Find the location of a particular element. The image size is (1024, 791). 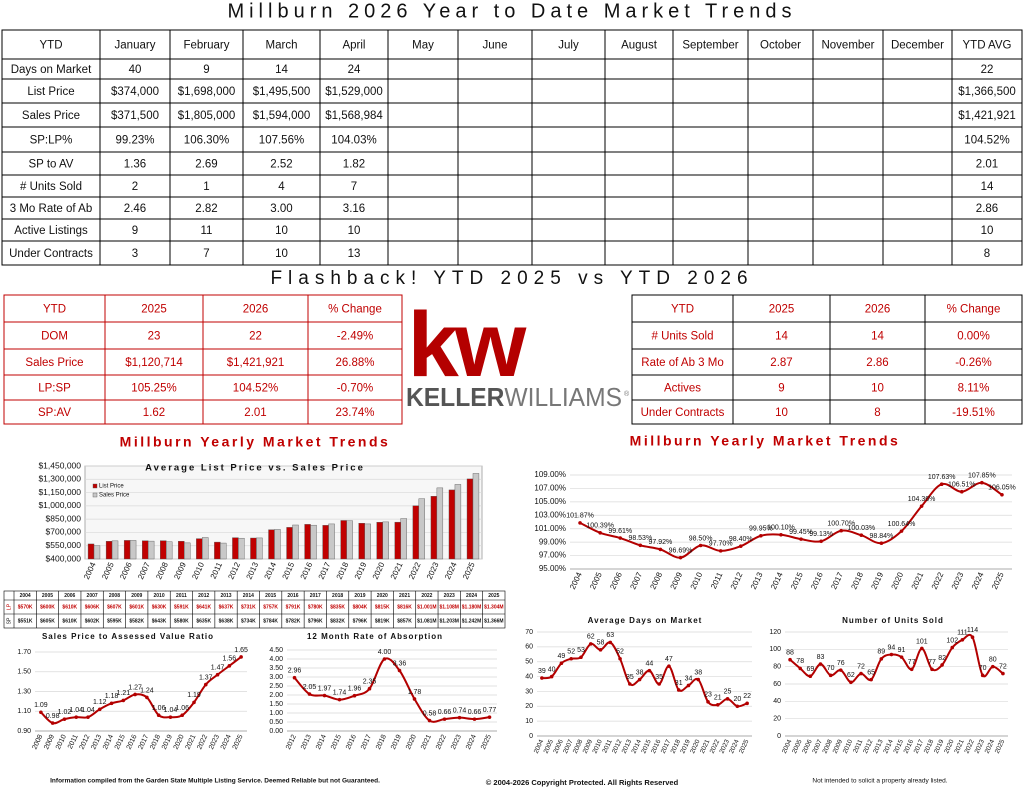

data-label: 1.12 is located at coordinates (100, 702).